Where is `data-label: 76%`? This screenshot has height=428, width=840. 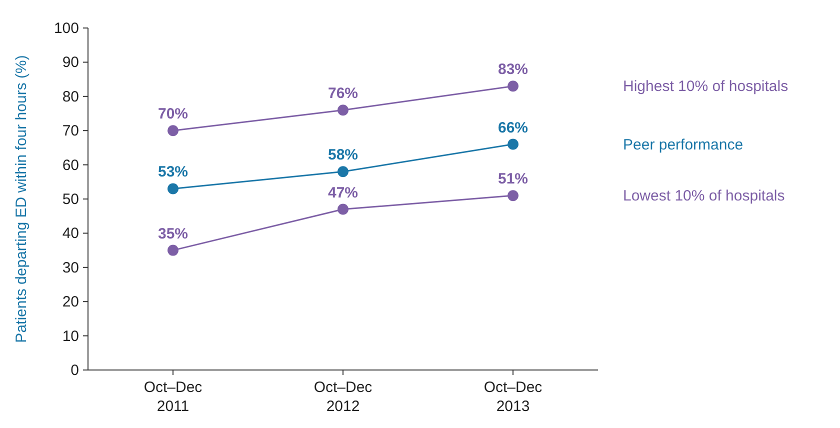 data-label: 76% is located at coordinates (343, 93).